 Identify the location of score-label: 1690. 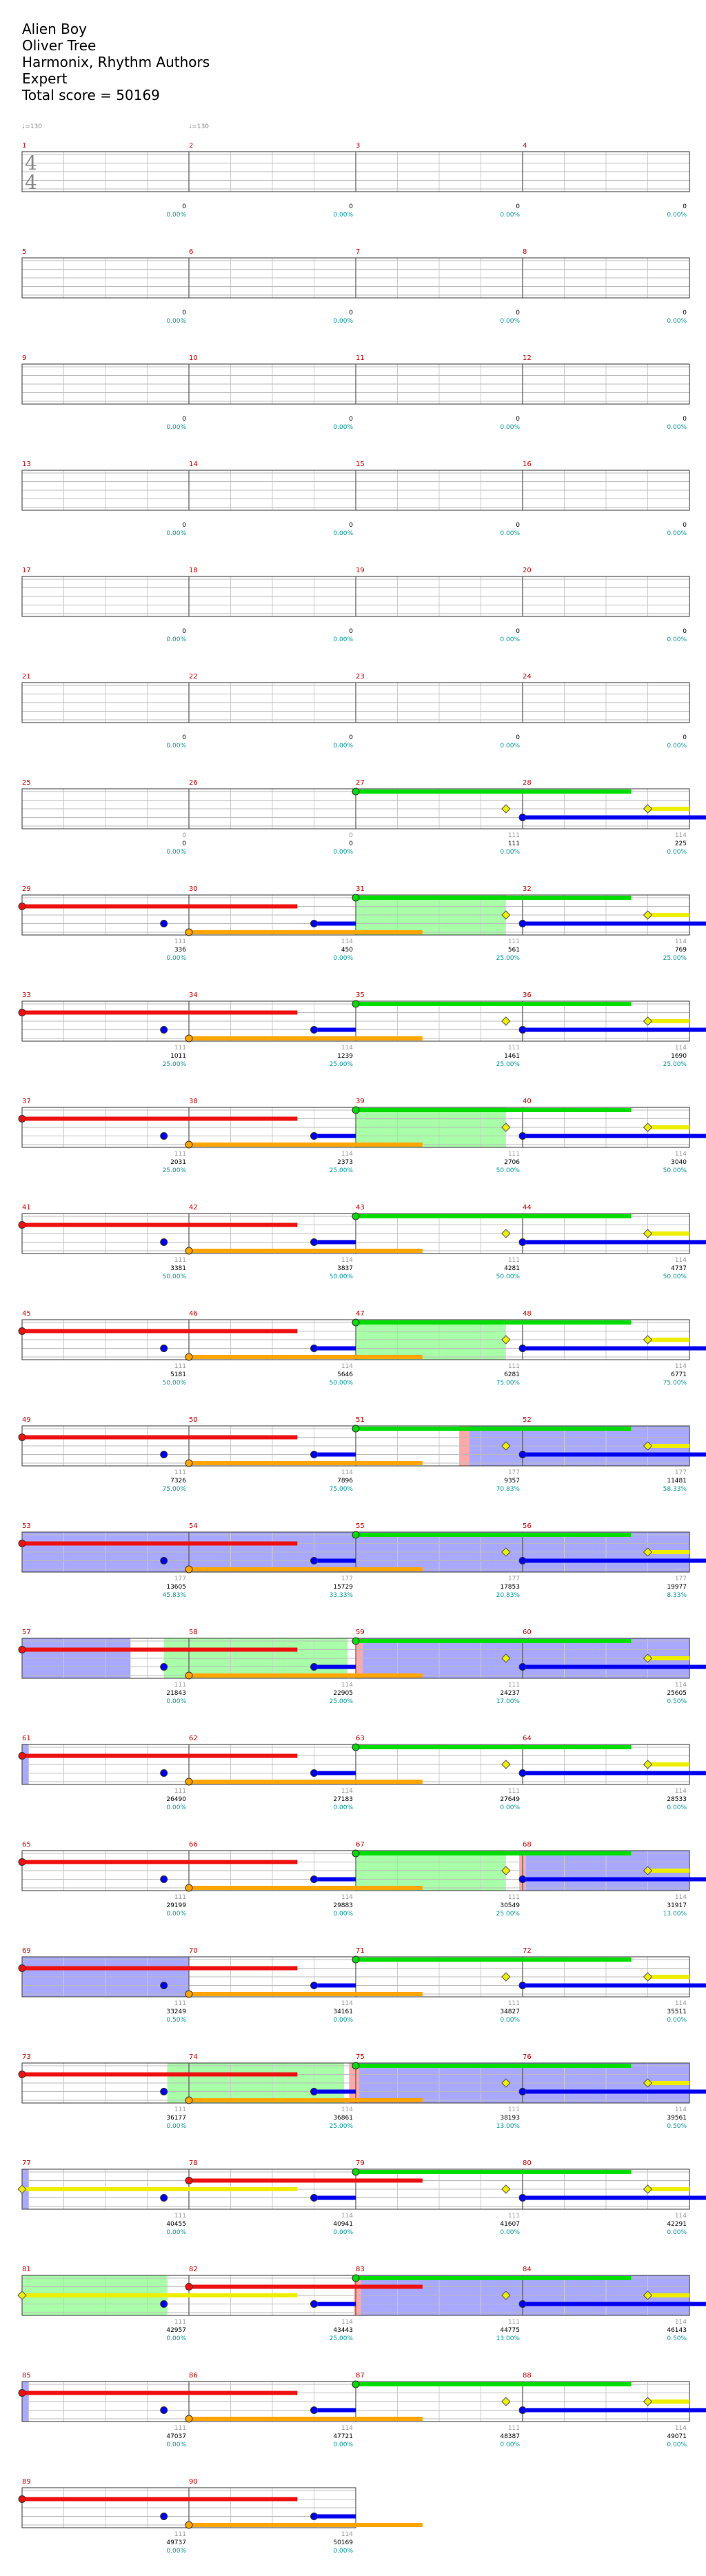
(679, 1056).